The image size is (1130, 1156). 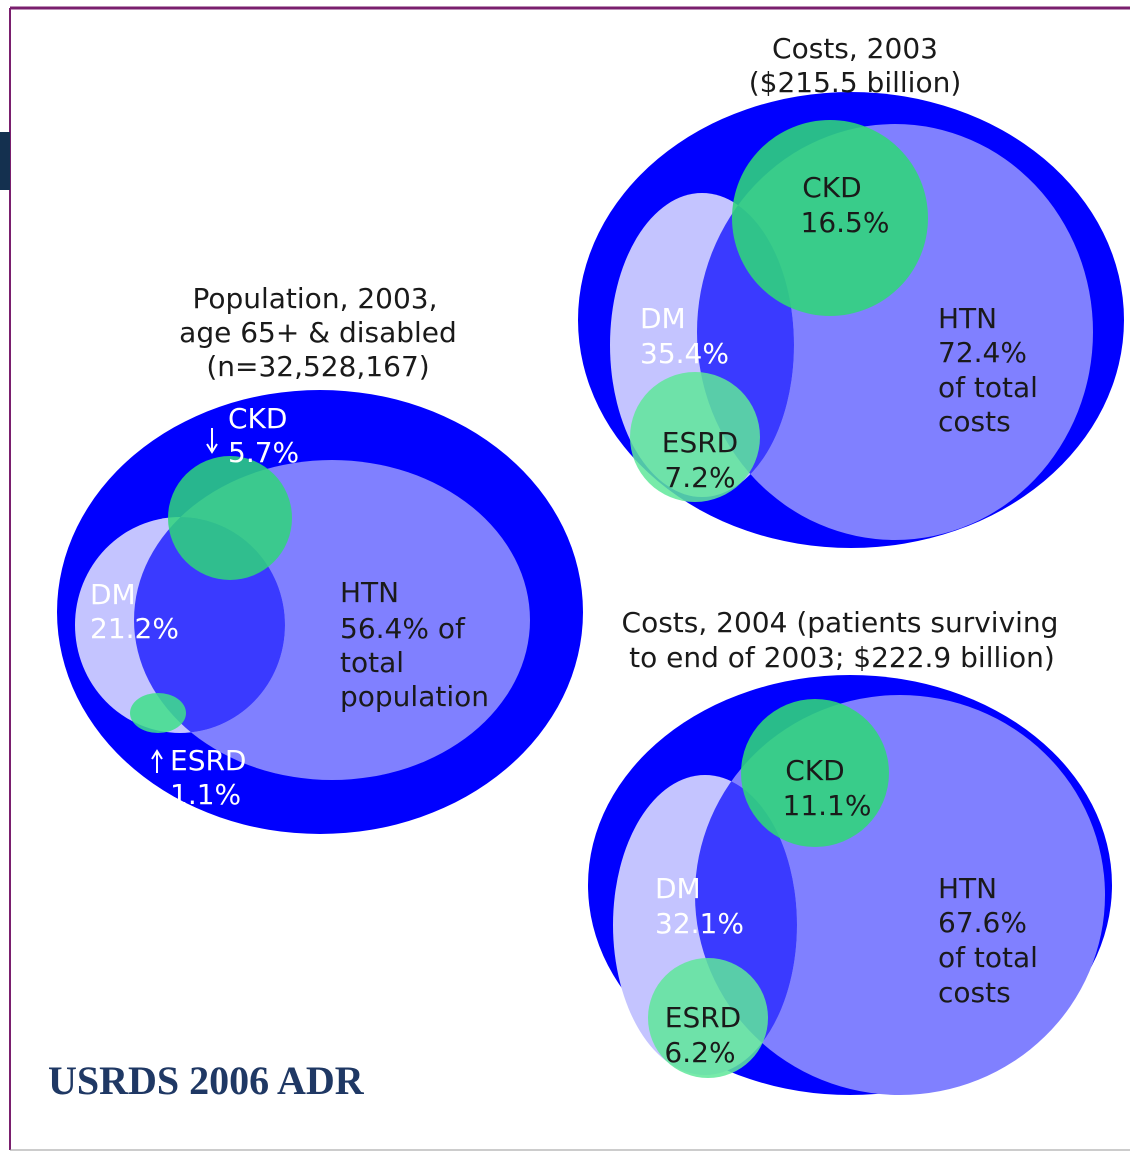 I want to click on title-line: ($215.5 billion), so click(x=855, y=82).